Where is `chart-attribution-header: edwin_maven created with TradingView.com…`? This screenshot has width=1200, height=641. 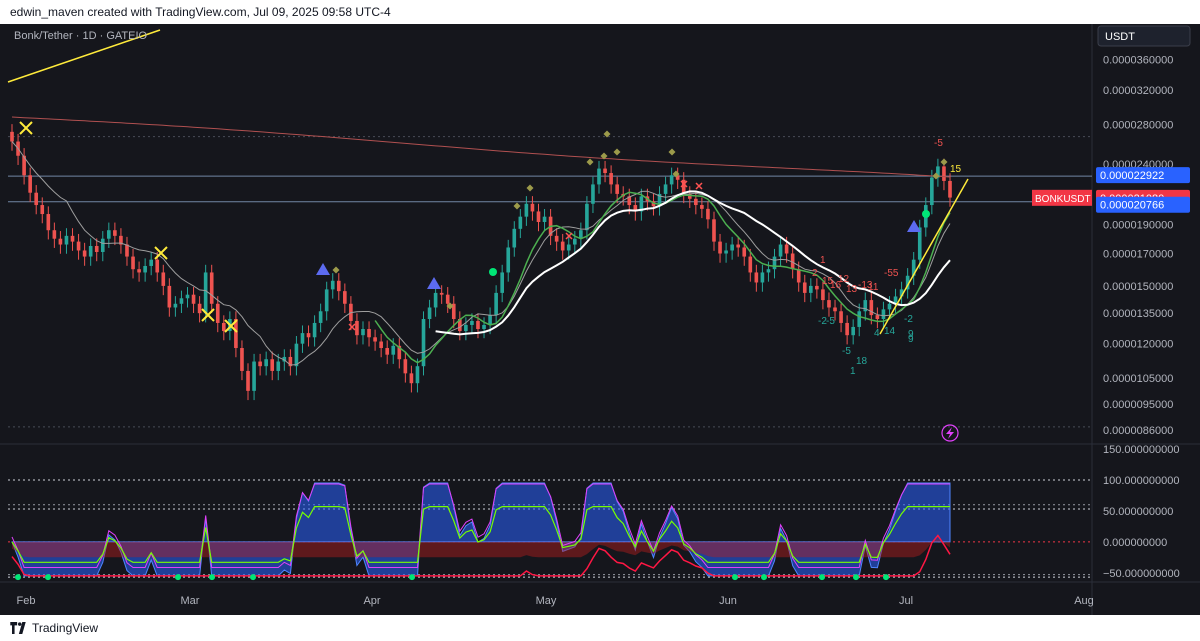 chart-attribution-header: edwin_maven created with TradingView.com… is located at coordinates (600, 12).